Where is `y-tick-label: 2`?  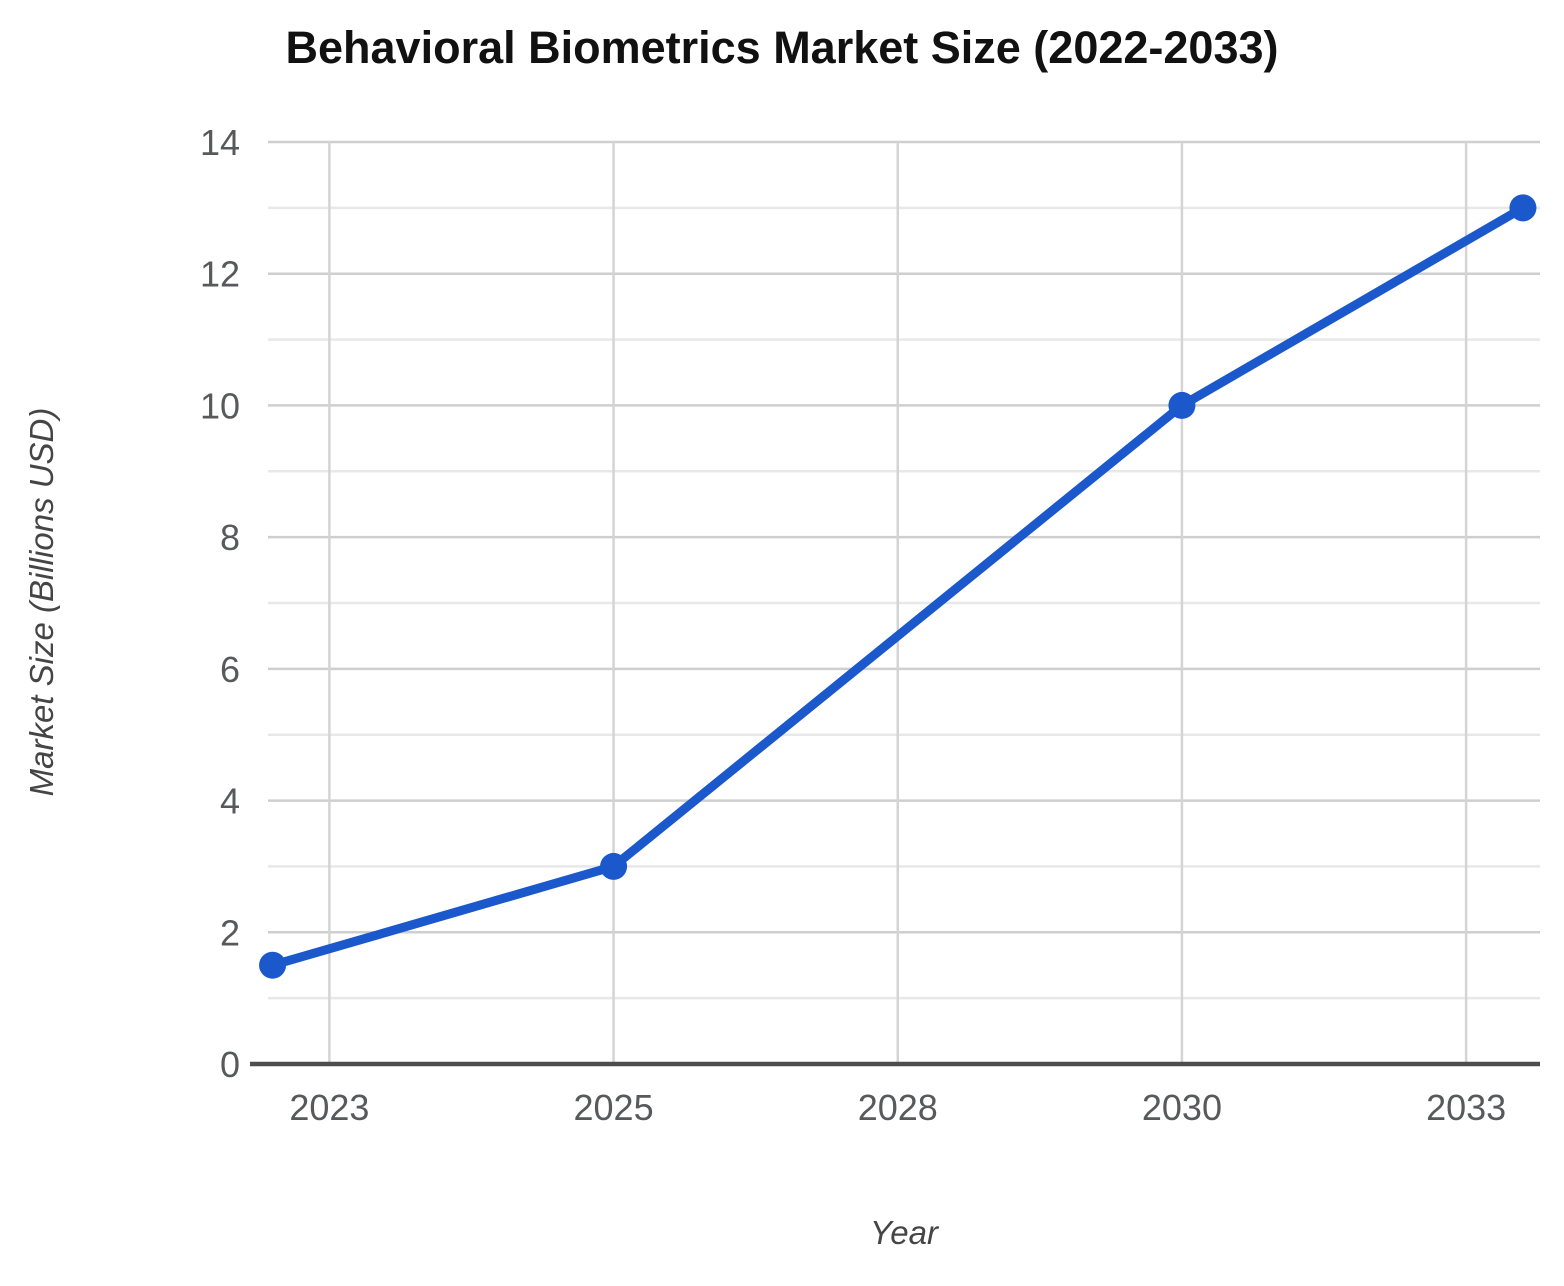 y-tick-label: 2 is located at coordinates (230, 932).